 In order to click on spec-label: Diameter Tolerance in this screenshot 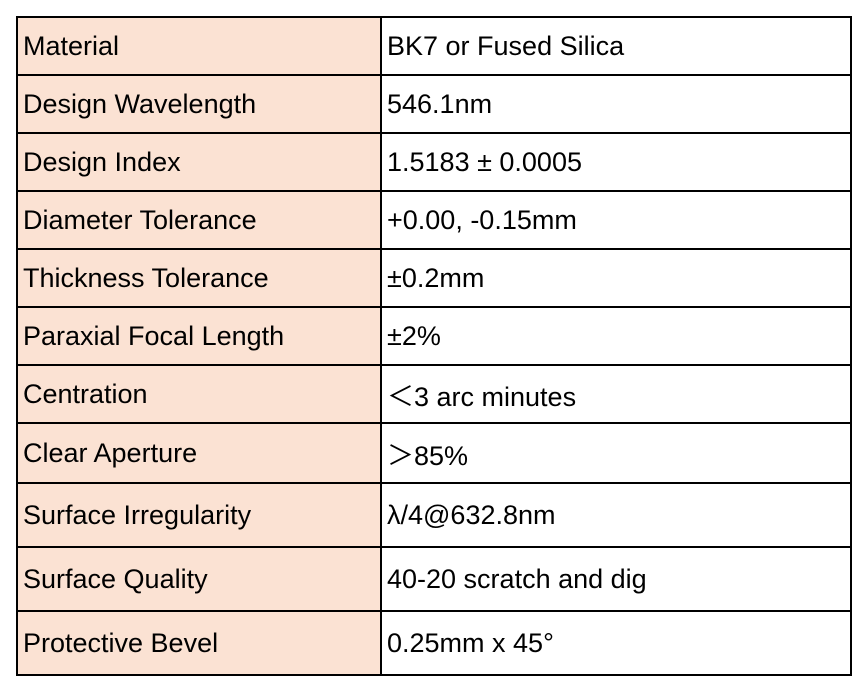, I will do `click(199, 220)`.